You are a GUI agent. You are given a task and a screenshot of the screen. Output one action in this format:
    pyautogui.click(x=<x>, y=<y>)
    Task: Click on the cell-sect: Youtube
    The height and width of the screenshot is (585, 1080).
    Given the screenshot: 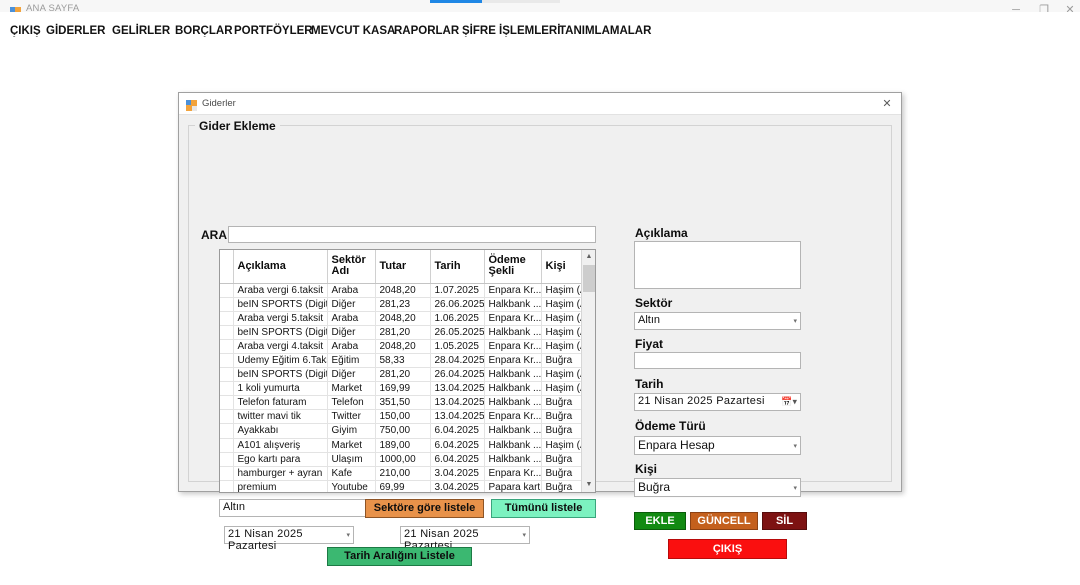 What is the action you would take?
    pyautogui.click(x=351, y=486)
    